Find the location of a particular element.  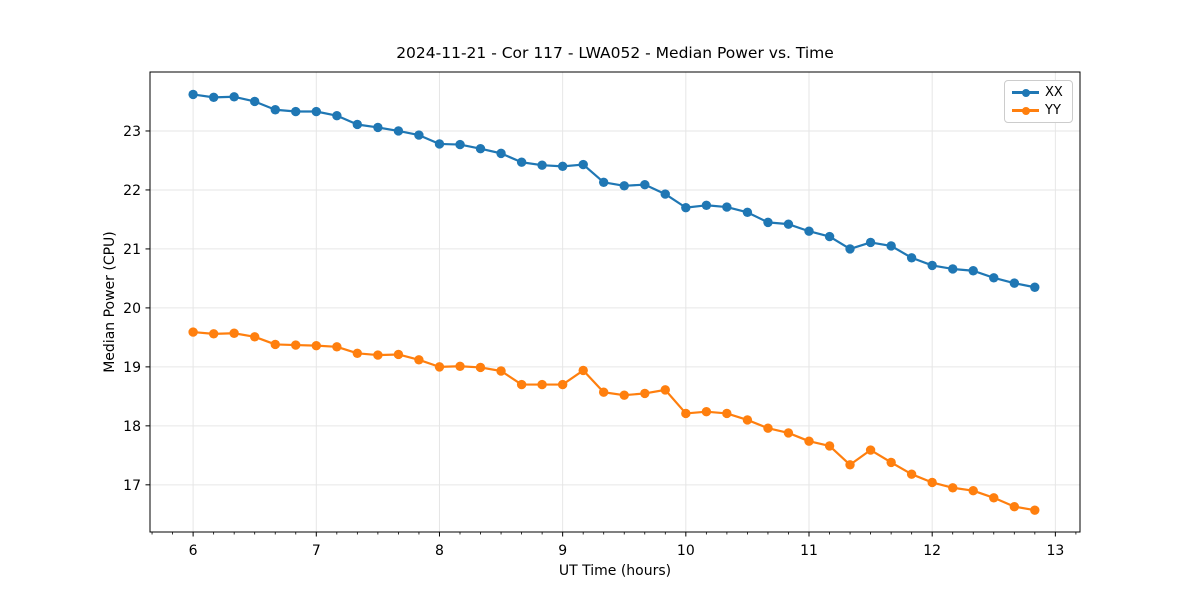

x-tick-label: 10 is located at coordinates (686, 551).